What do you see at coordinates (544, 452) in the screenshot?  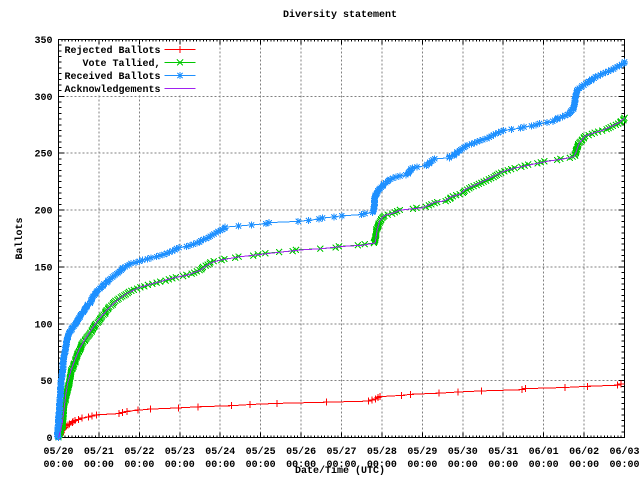 I see `svg-text: 06/01` at bounding box center [544, 452].